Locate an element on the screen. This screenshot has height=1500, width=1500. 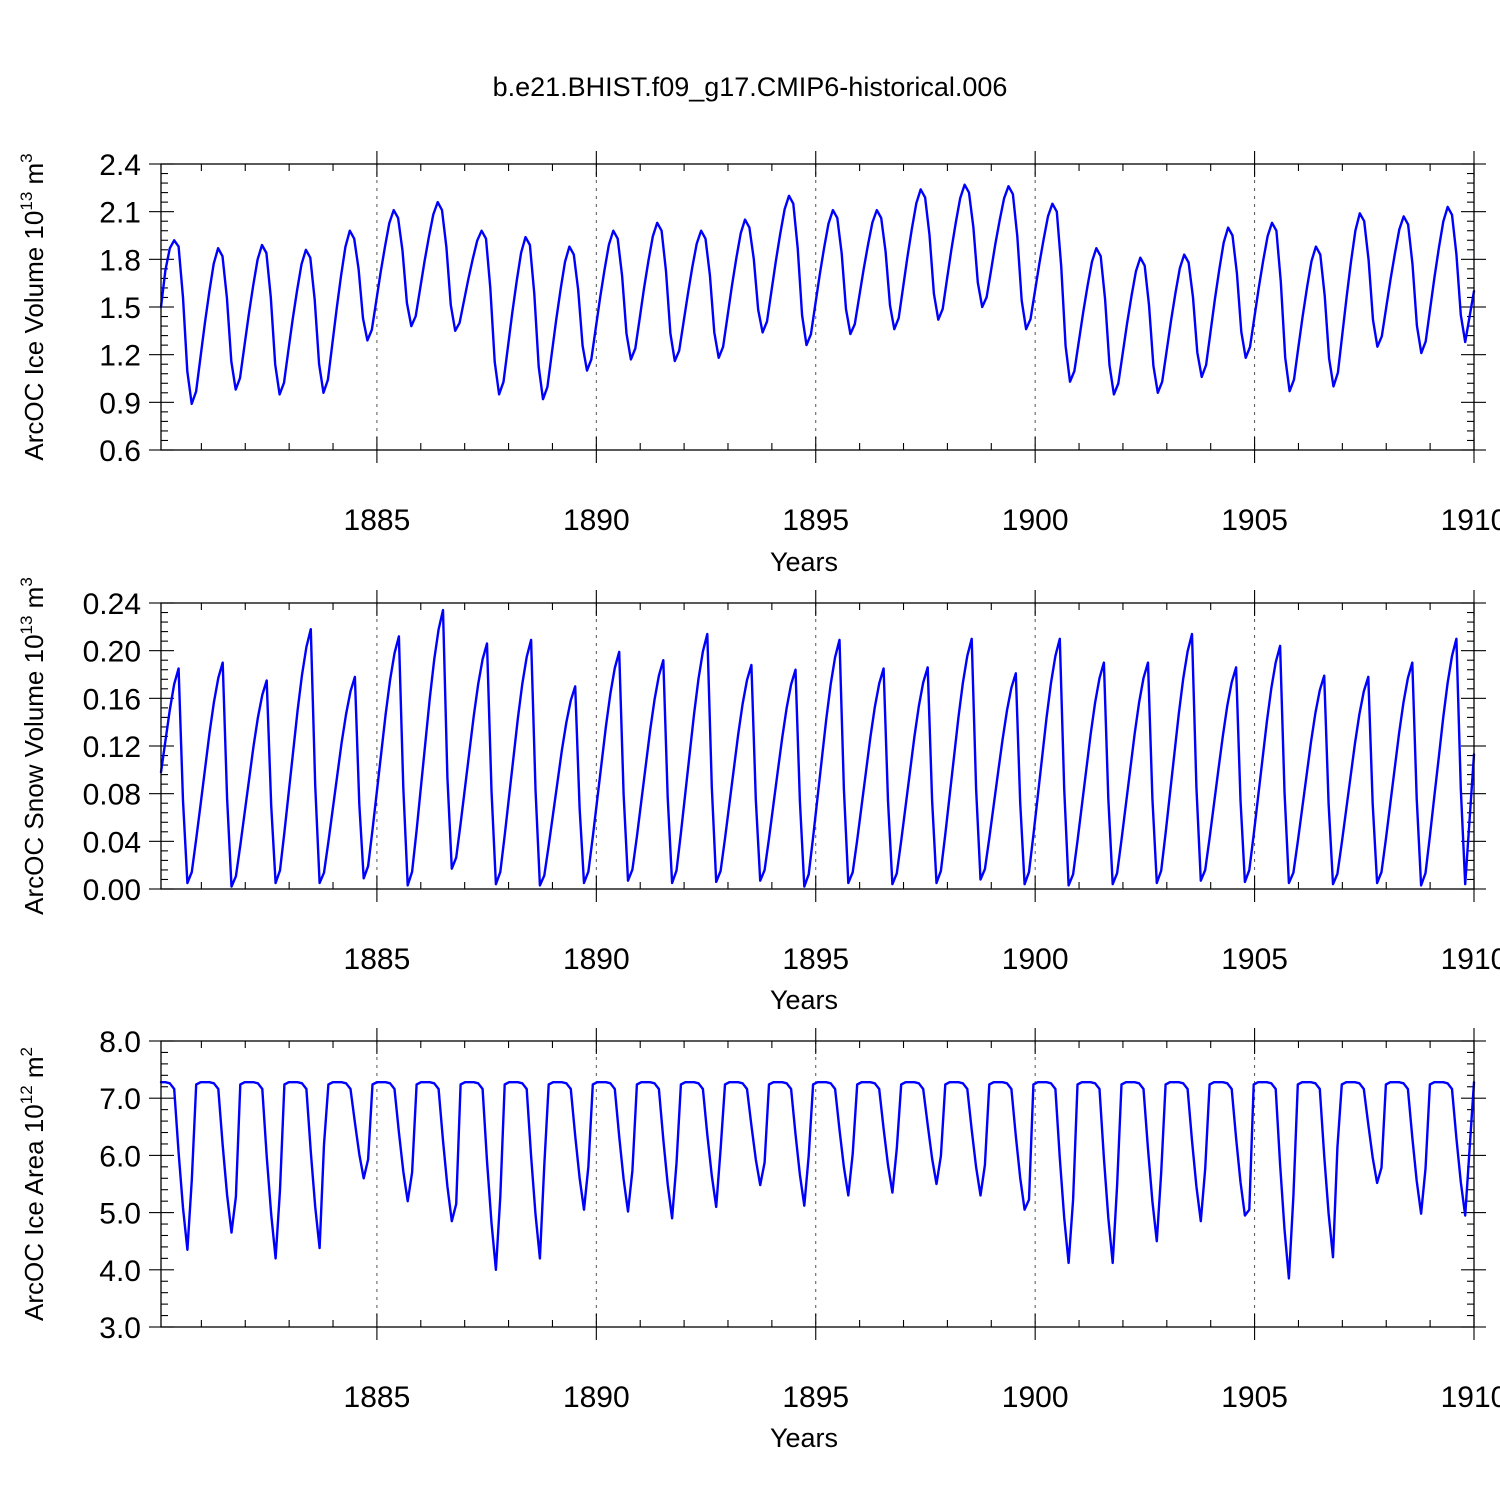
ice-area-y-tick-label: 4.0 is located at coordinates (120, 1271).